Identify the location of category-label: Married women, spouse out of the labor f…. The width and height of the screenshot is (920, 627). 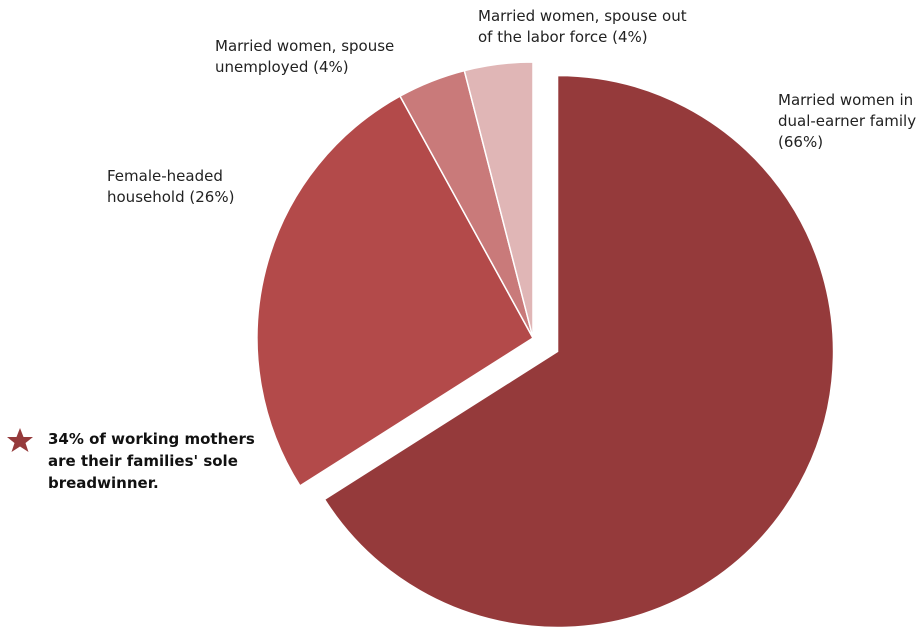
(582, 26).